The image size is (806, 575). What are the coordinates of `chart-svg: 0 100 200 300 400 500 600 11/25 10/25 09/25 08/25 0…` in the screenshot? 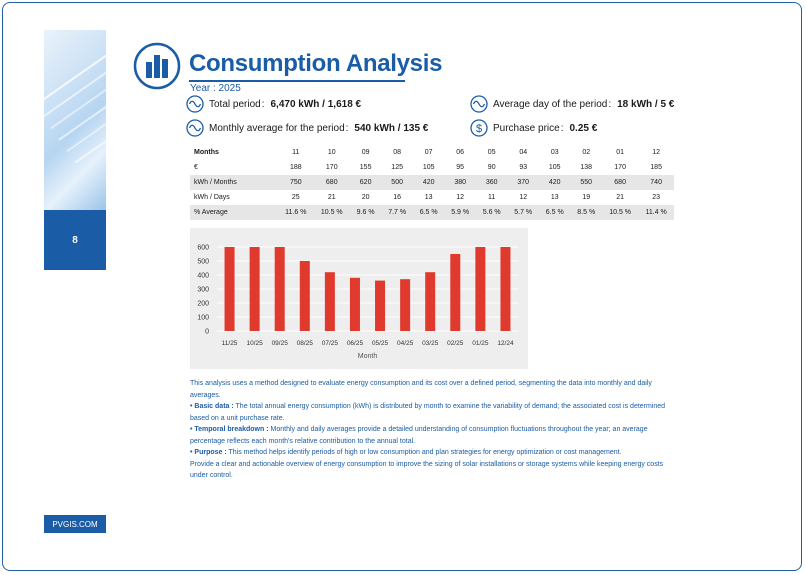 It's located at (357, 302).